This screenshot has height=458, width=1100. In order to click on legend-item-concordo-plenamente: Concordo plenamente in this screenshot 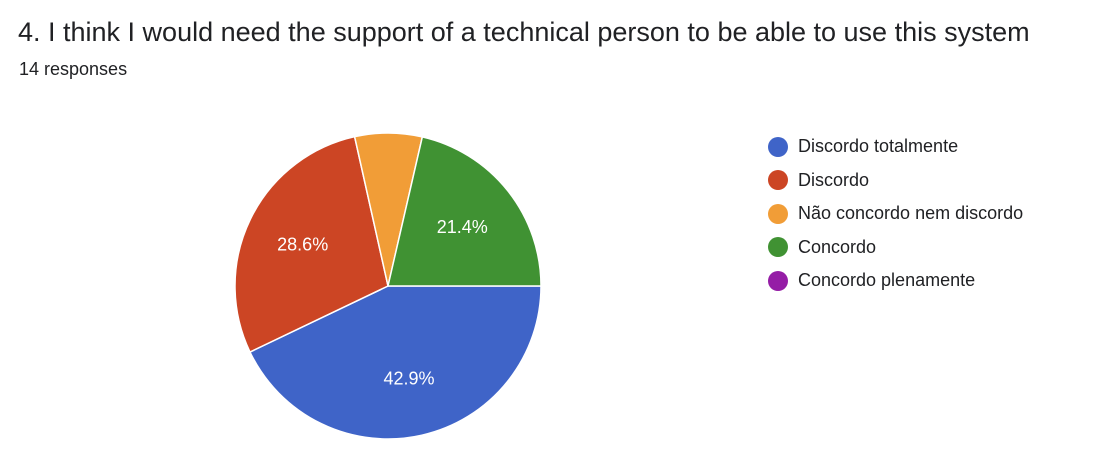, I will do `click(895, 281)`.